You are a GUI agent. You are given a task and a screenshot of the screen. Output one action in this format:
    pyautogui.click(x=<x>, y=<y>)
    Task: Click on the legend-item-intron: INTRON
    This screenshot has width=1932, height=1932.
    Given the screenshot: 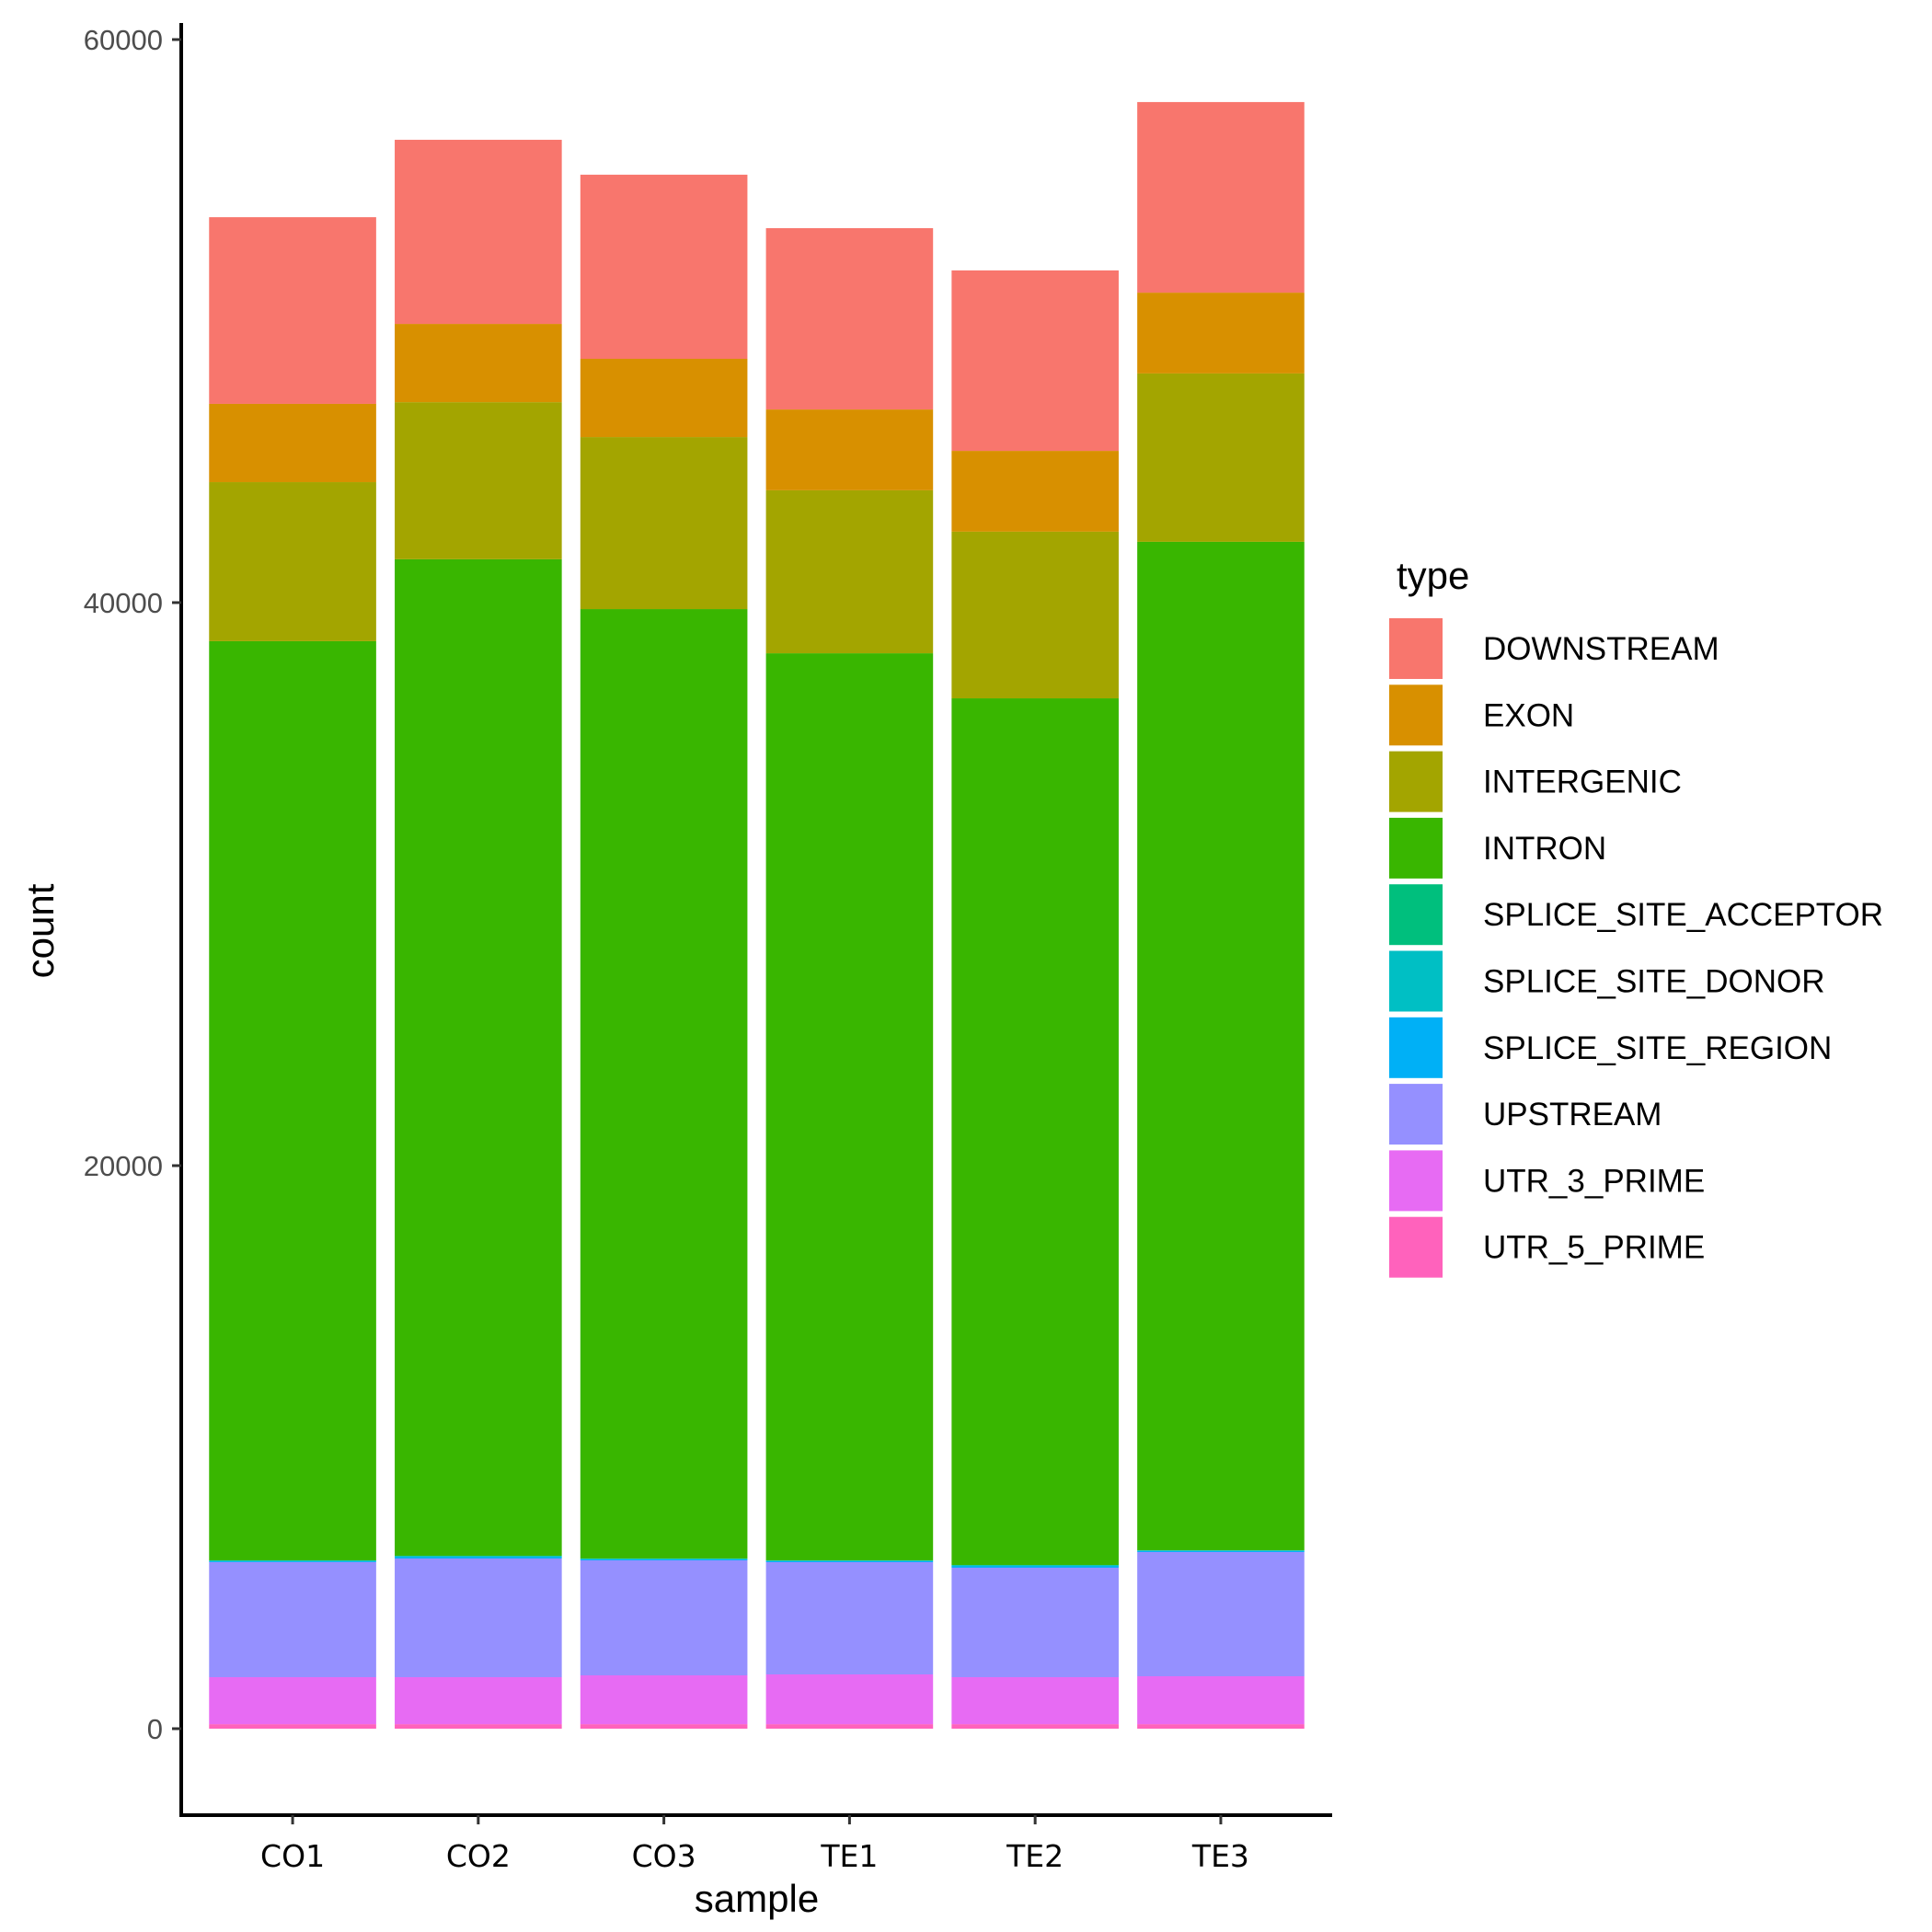 What is the action you would take?
    pyautogui.click(x=1497, y=848)
    